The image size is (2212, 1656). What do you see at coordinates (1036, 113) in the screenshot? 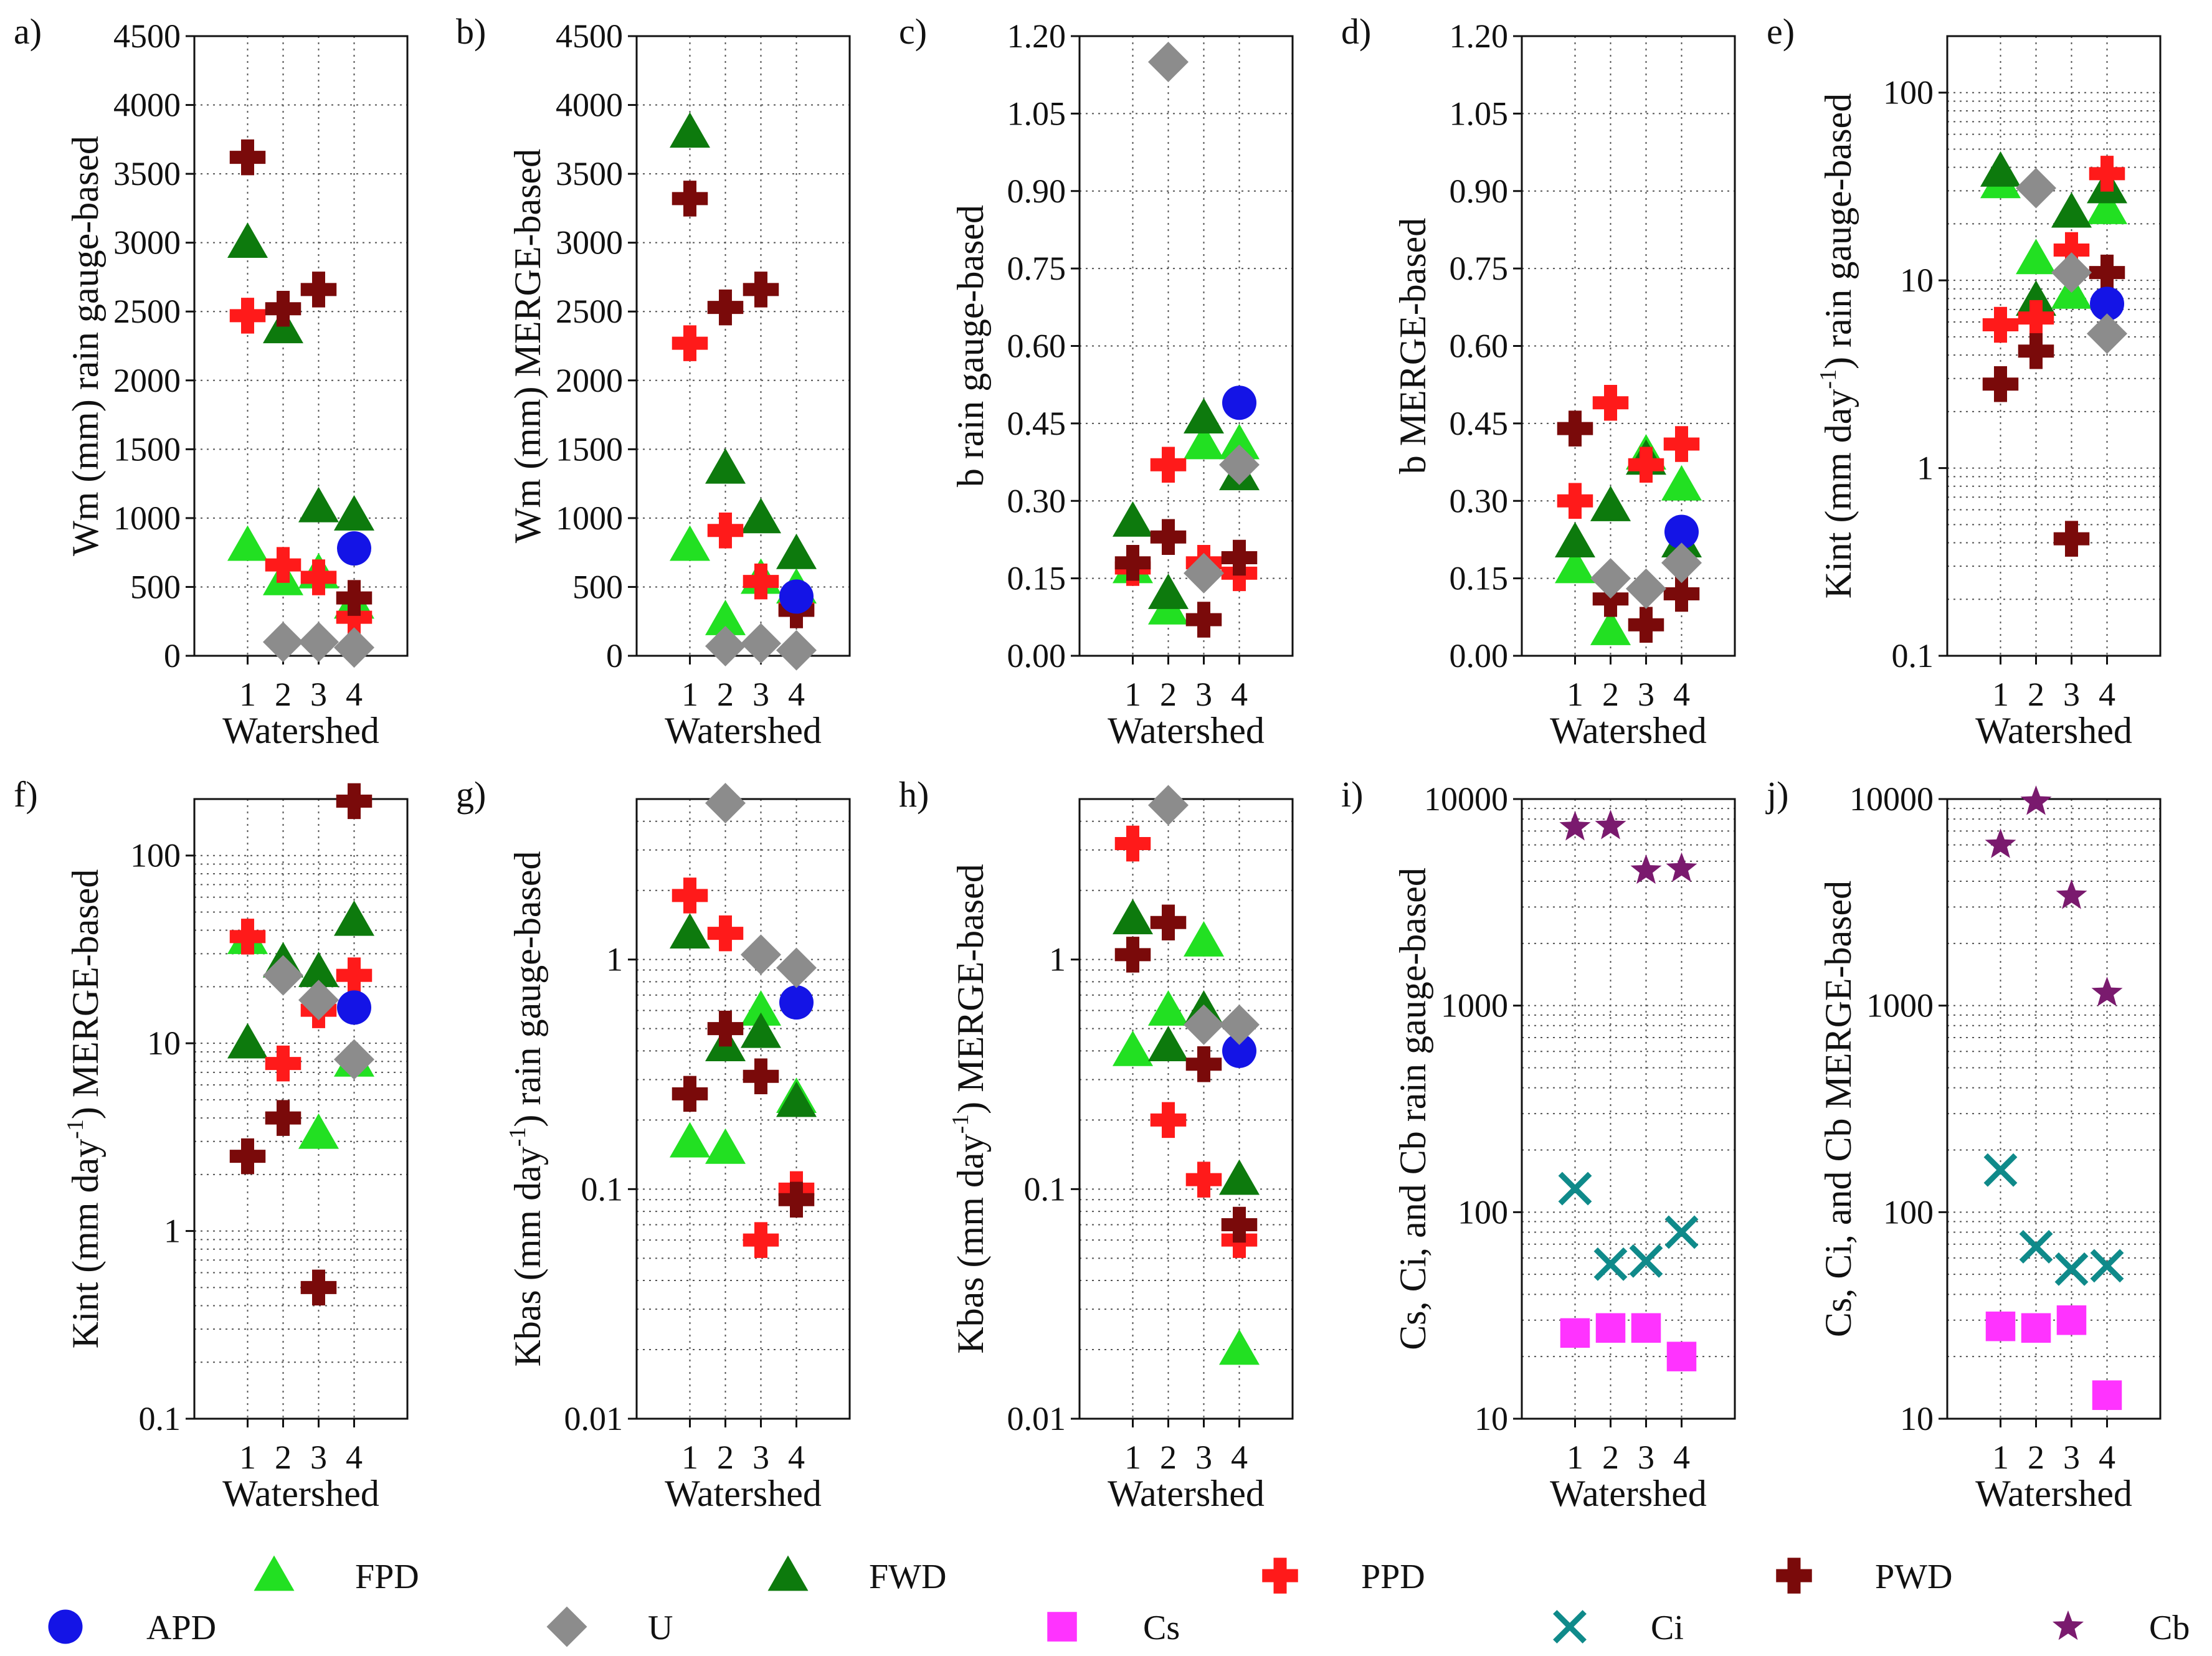
I see `y-tick-label: 1.05` at bounding box center [1036, 113].